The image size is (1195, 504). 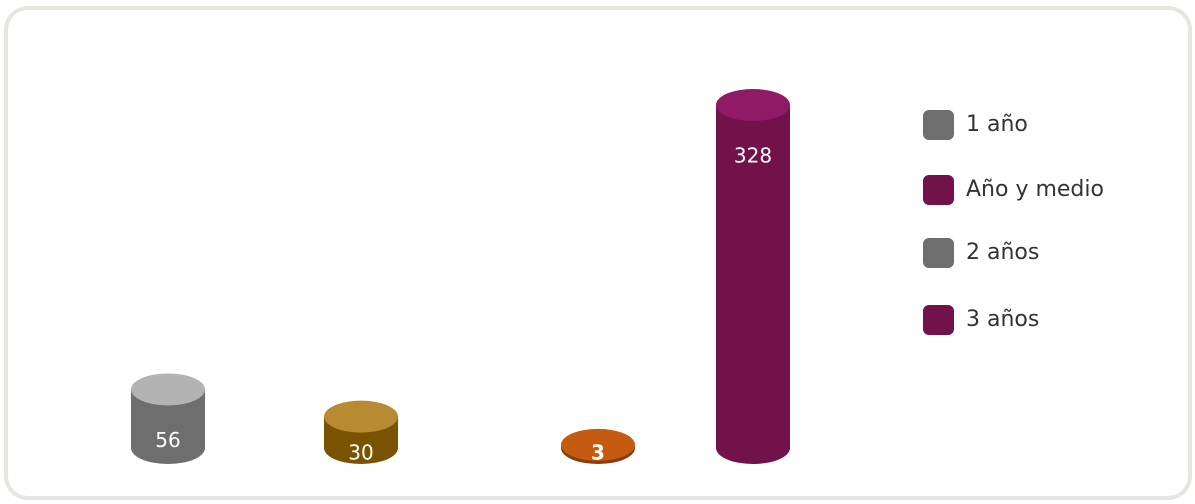 What do you see at coordinates (1002, 319) in the screenshot?
I see `legend-label: 3 años` at bounding box center [1002, 319].